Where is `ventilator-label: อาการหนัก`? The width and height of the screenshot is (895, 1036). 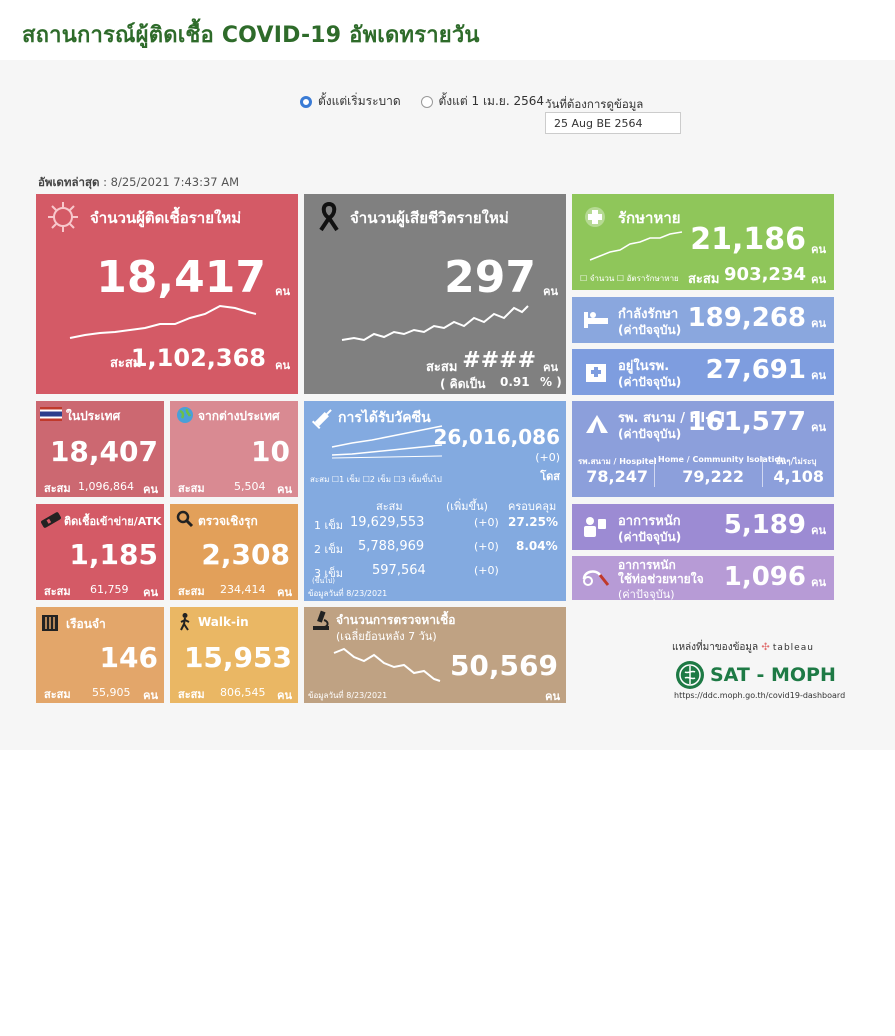 ventilator-label: อาการหนัก is located at coordinates (647, 565).